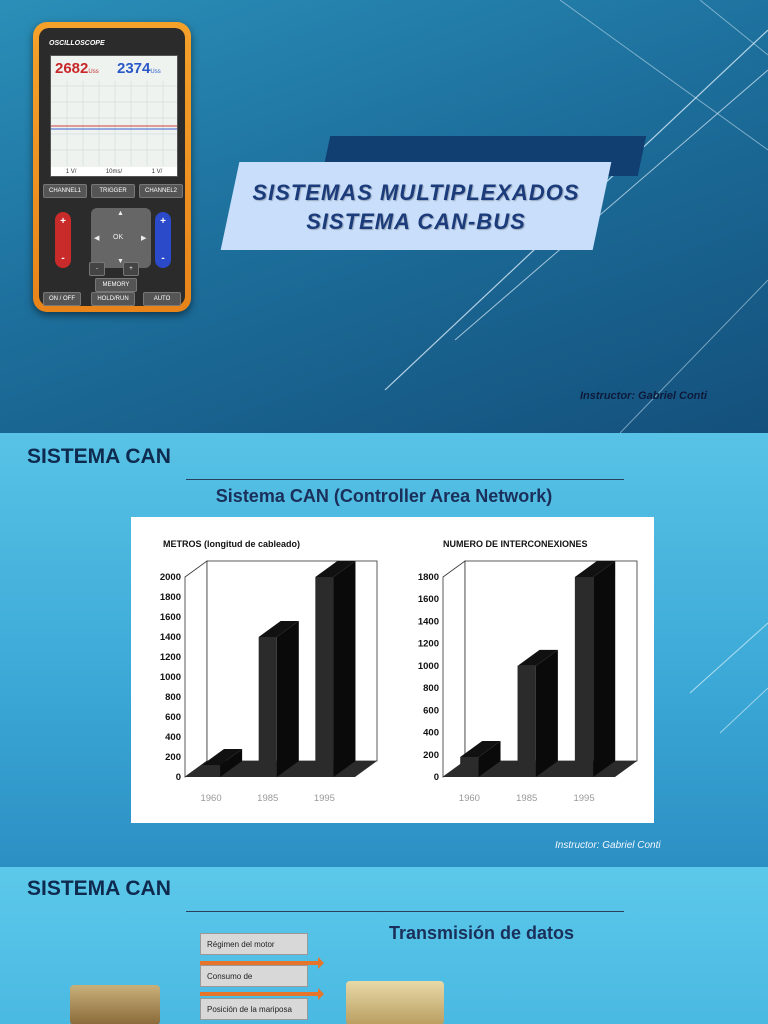  Describe the element at coordinates (384, 496) in the screenshot. I see `slide-subtitle: Sistema CAN (Controller Area Network)` at that location.